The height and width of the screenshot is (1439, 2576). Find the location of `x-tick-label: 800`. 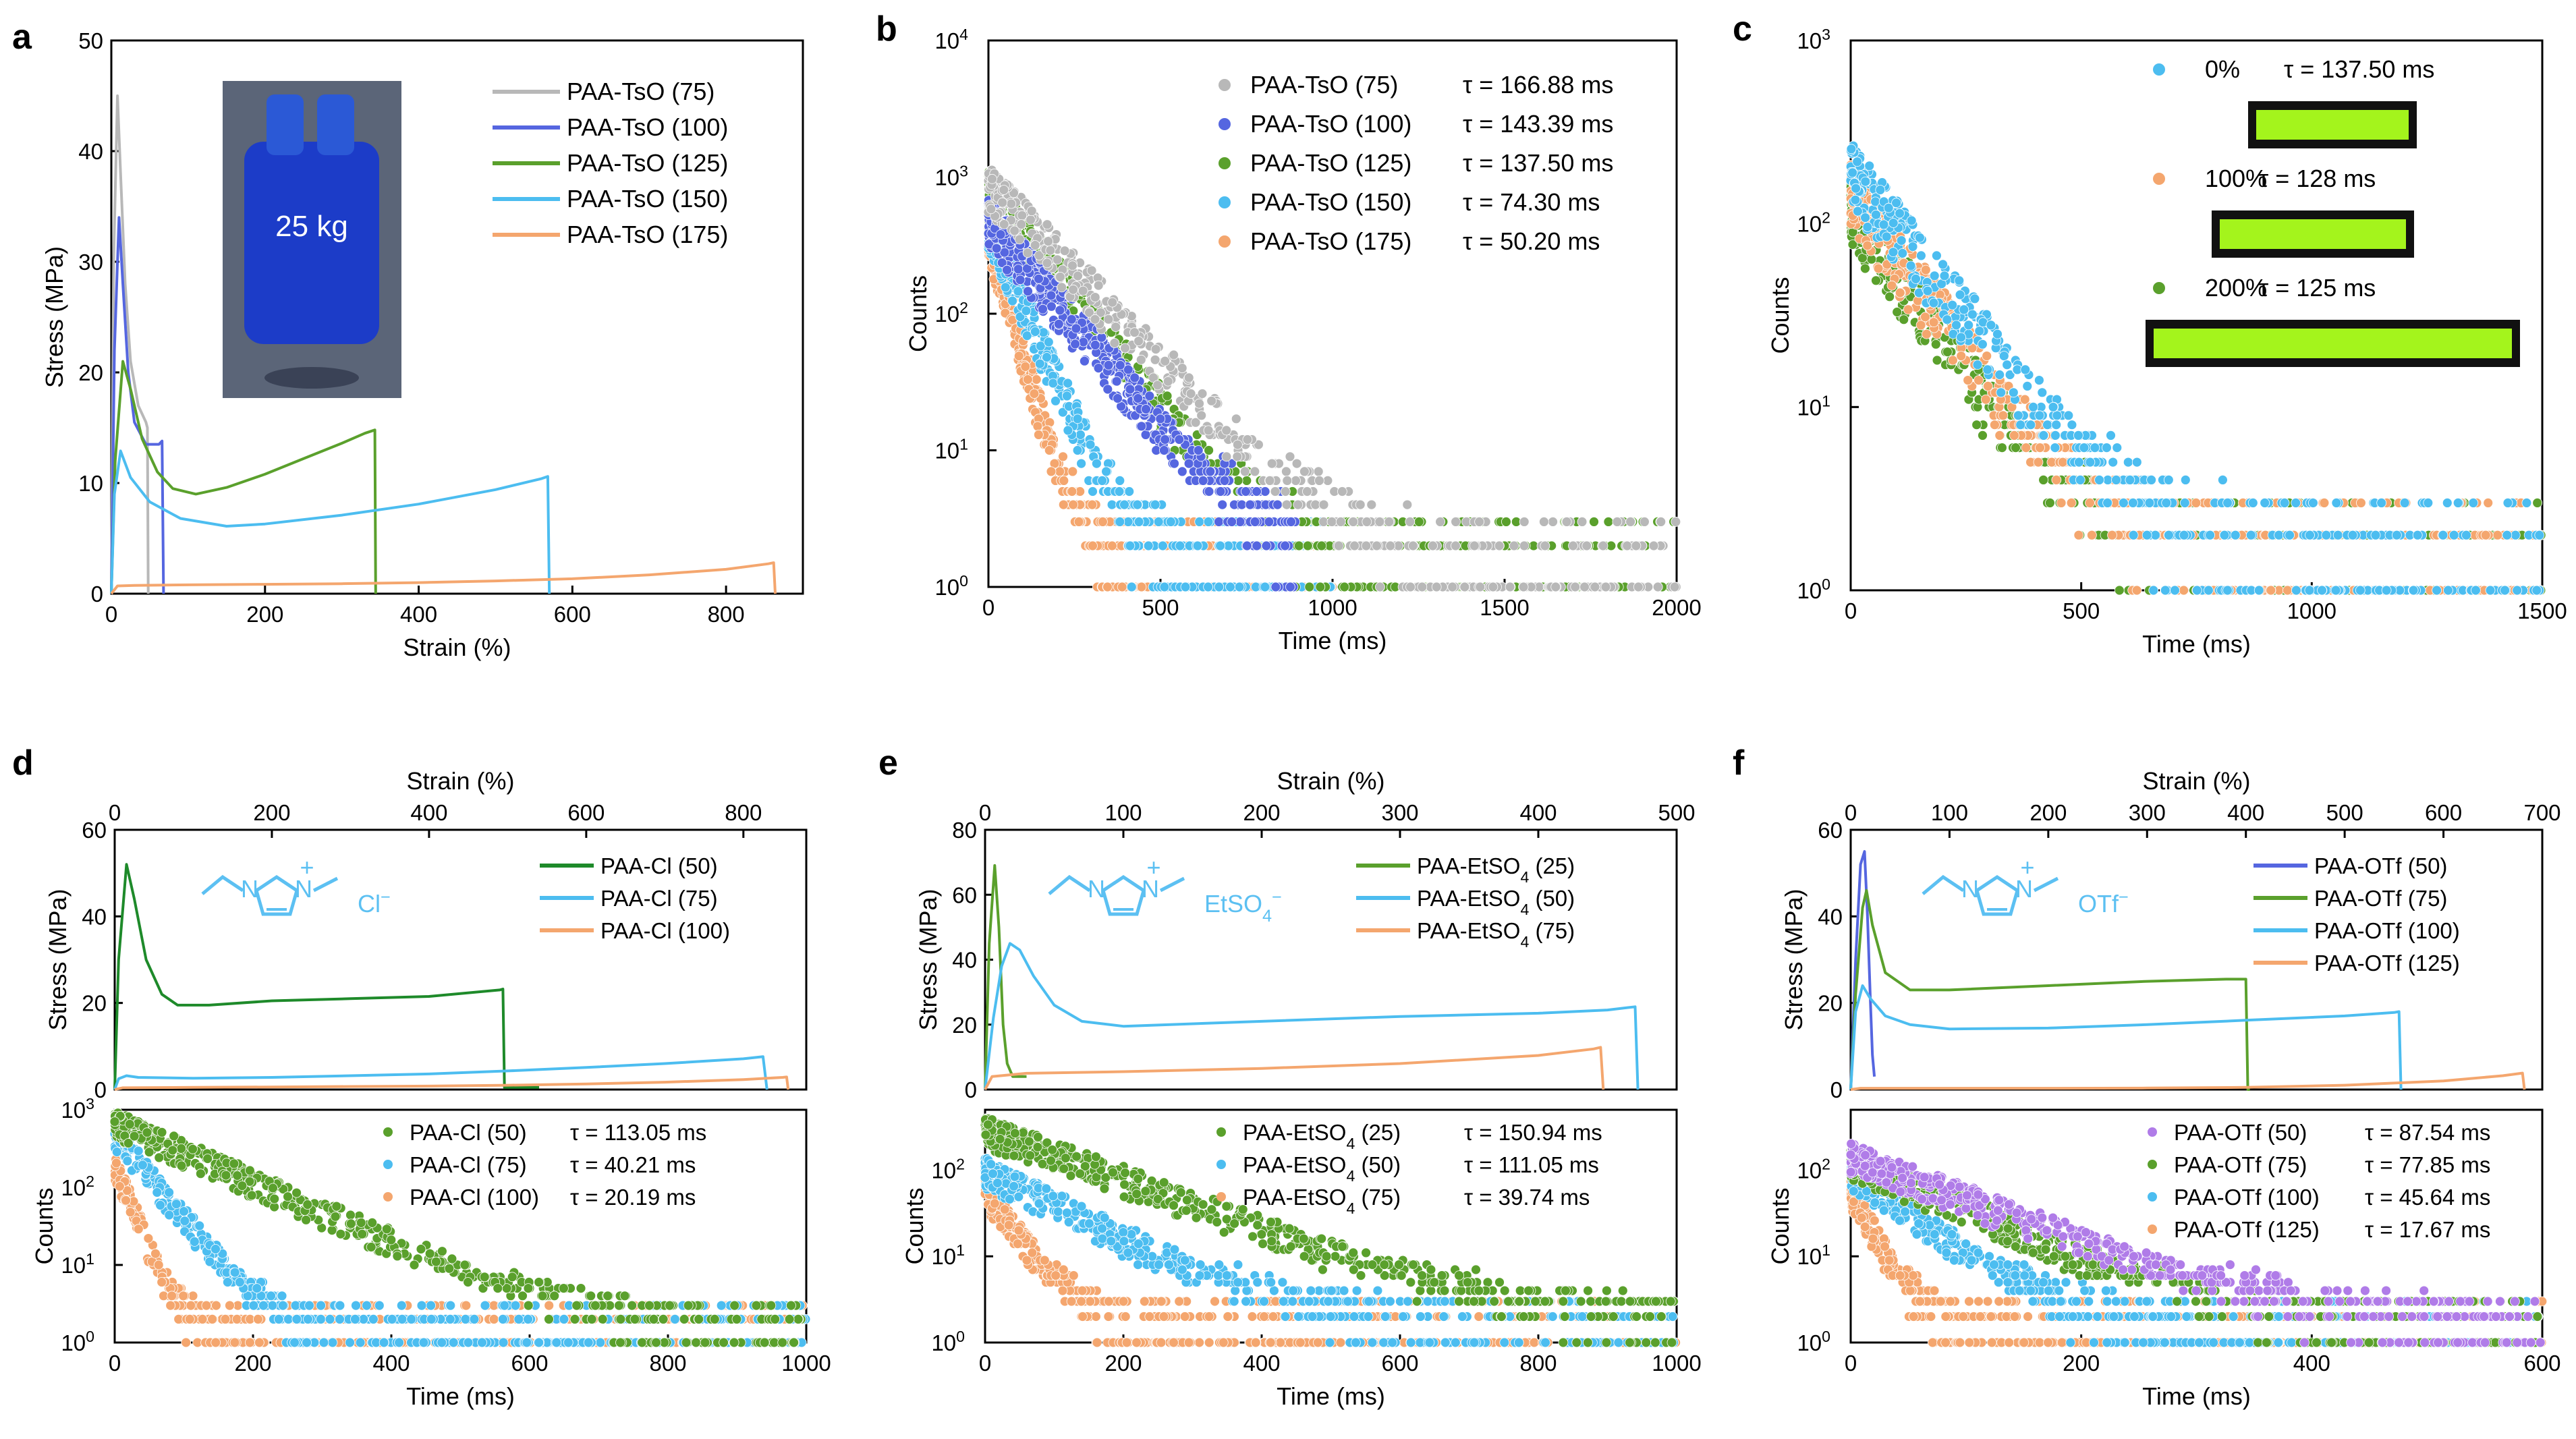

x-tick-label: 800 is located at coordinates (743, 812).